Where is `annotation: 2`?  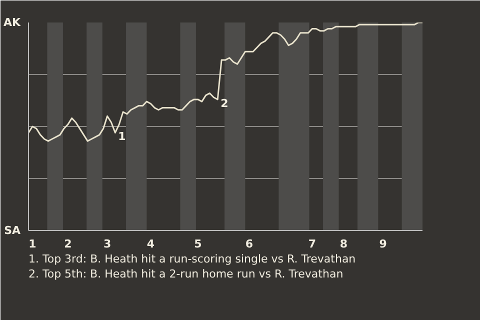
annotation: 2 is located at coordinates (224, 103).